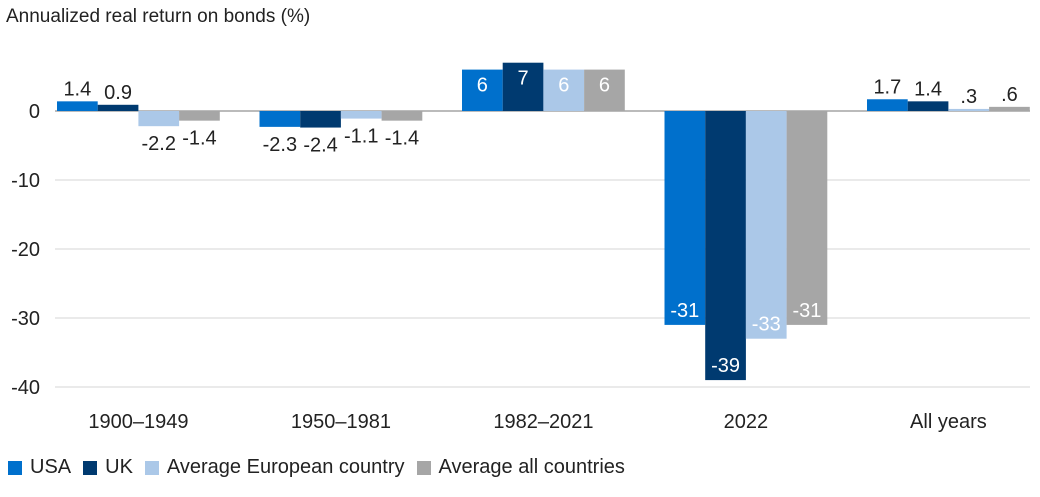 The width and height of the screenshot is (1040, 497). Describe the element at coordinates (522, 79) in the screenshot. I see `data-label: 7` at that location.